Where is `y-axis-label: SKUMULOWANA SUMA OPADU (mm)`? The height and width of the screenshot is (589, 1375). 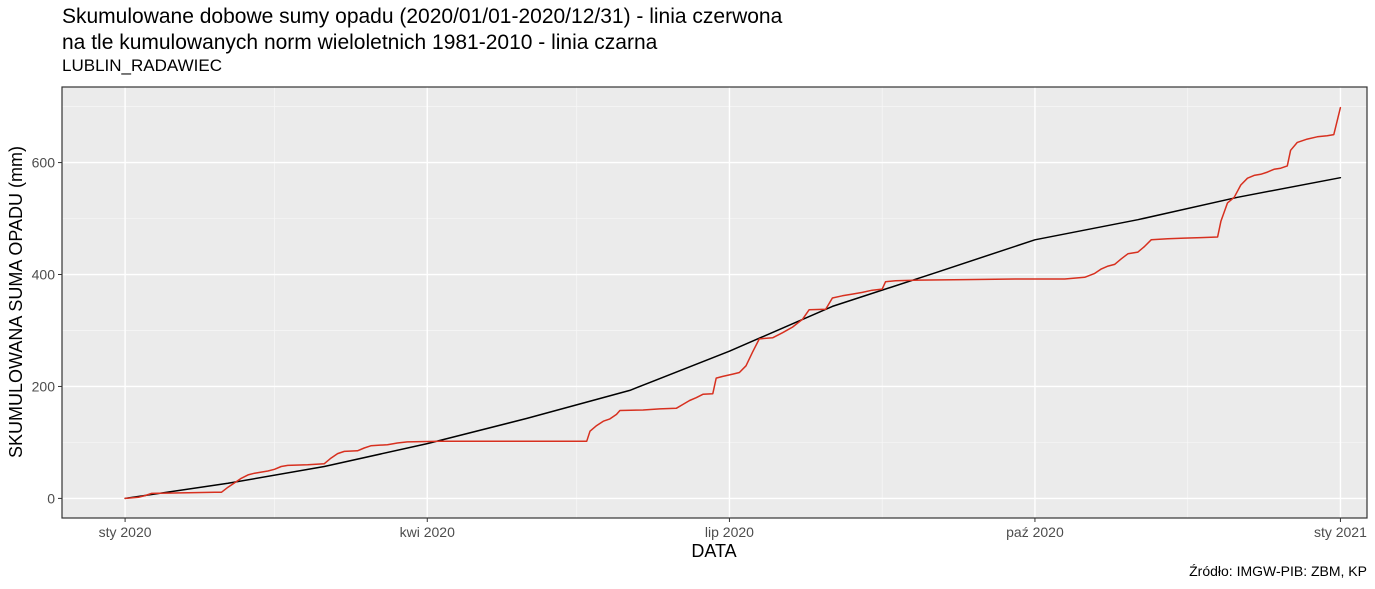
y-axis-label: SKUMULOWANA SUMA OPADU (mm) is located at coordinates (16, 302).